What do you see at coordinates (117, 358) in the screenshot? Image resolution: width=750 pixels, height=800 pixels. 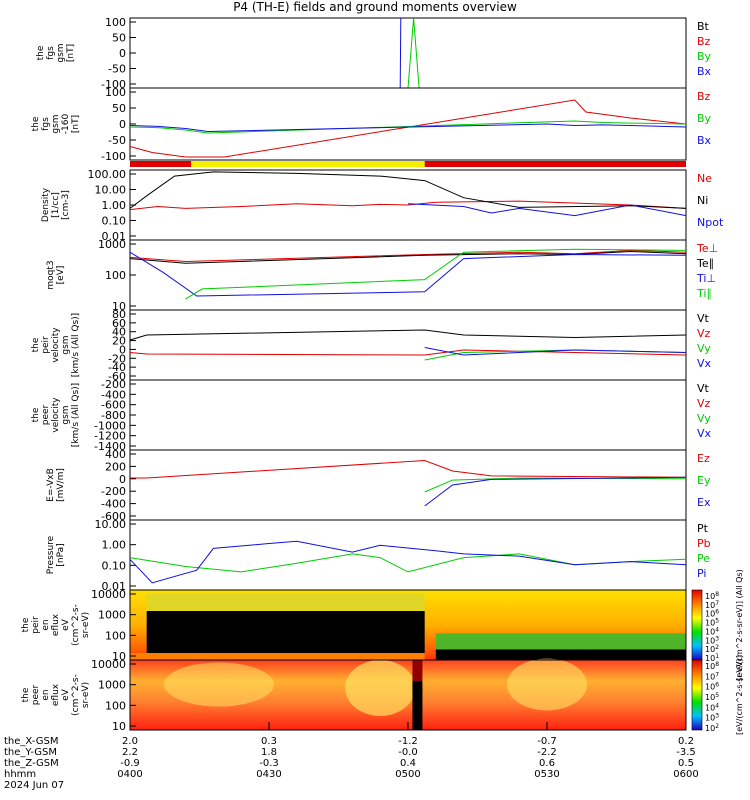 I see `y-tick-label: -20` at bounding box center [117, 358].